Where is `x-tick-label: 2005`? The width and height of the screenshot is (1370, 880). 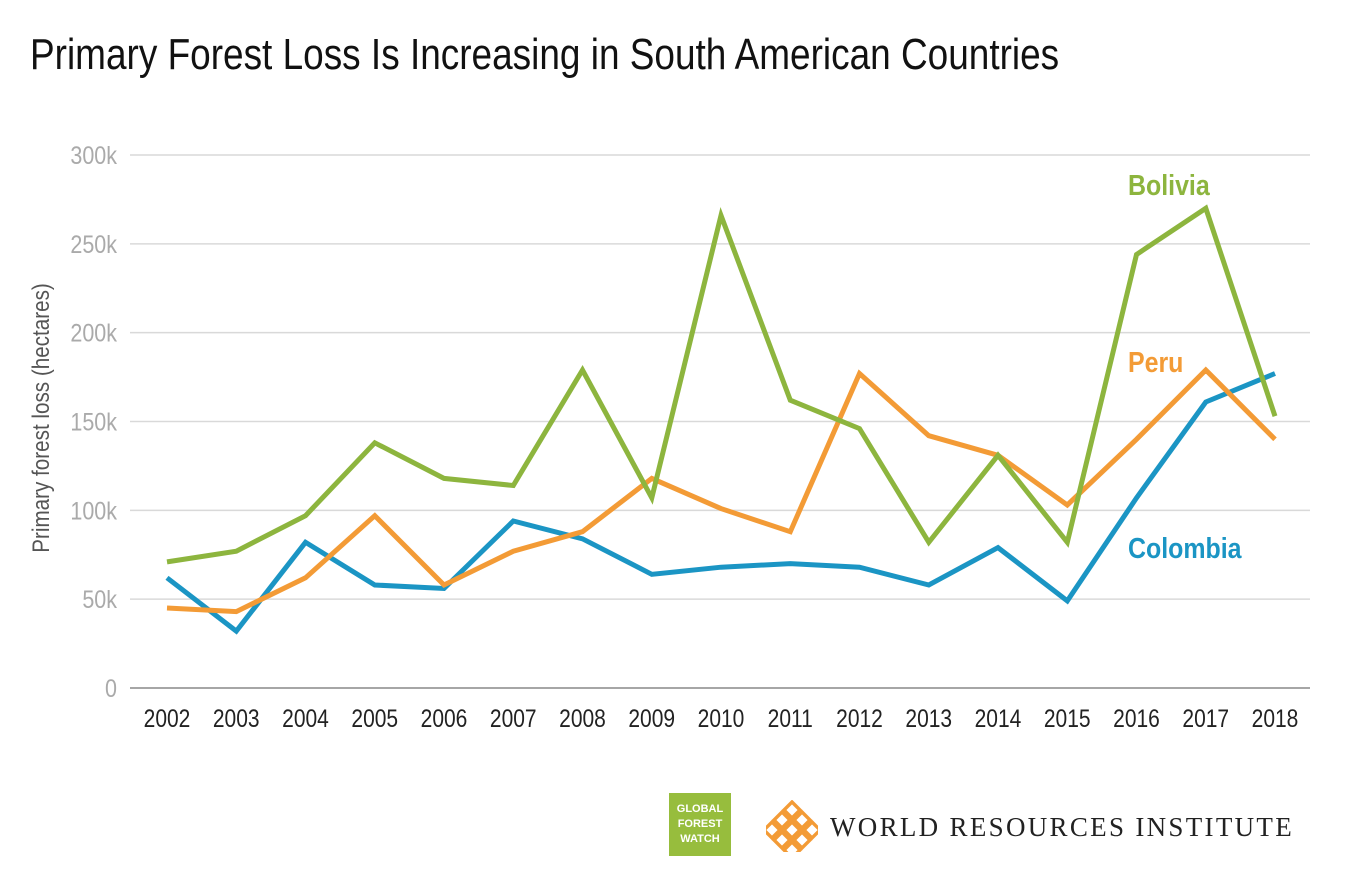
x-tick-label: 2005 is located at coordinates (374, 718).